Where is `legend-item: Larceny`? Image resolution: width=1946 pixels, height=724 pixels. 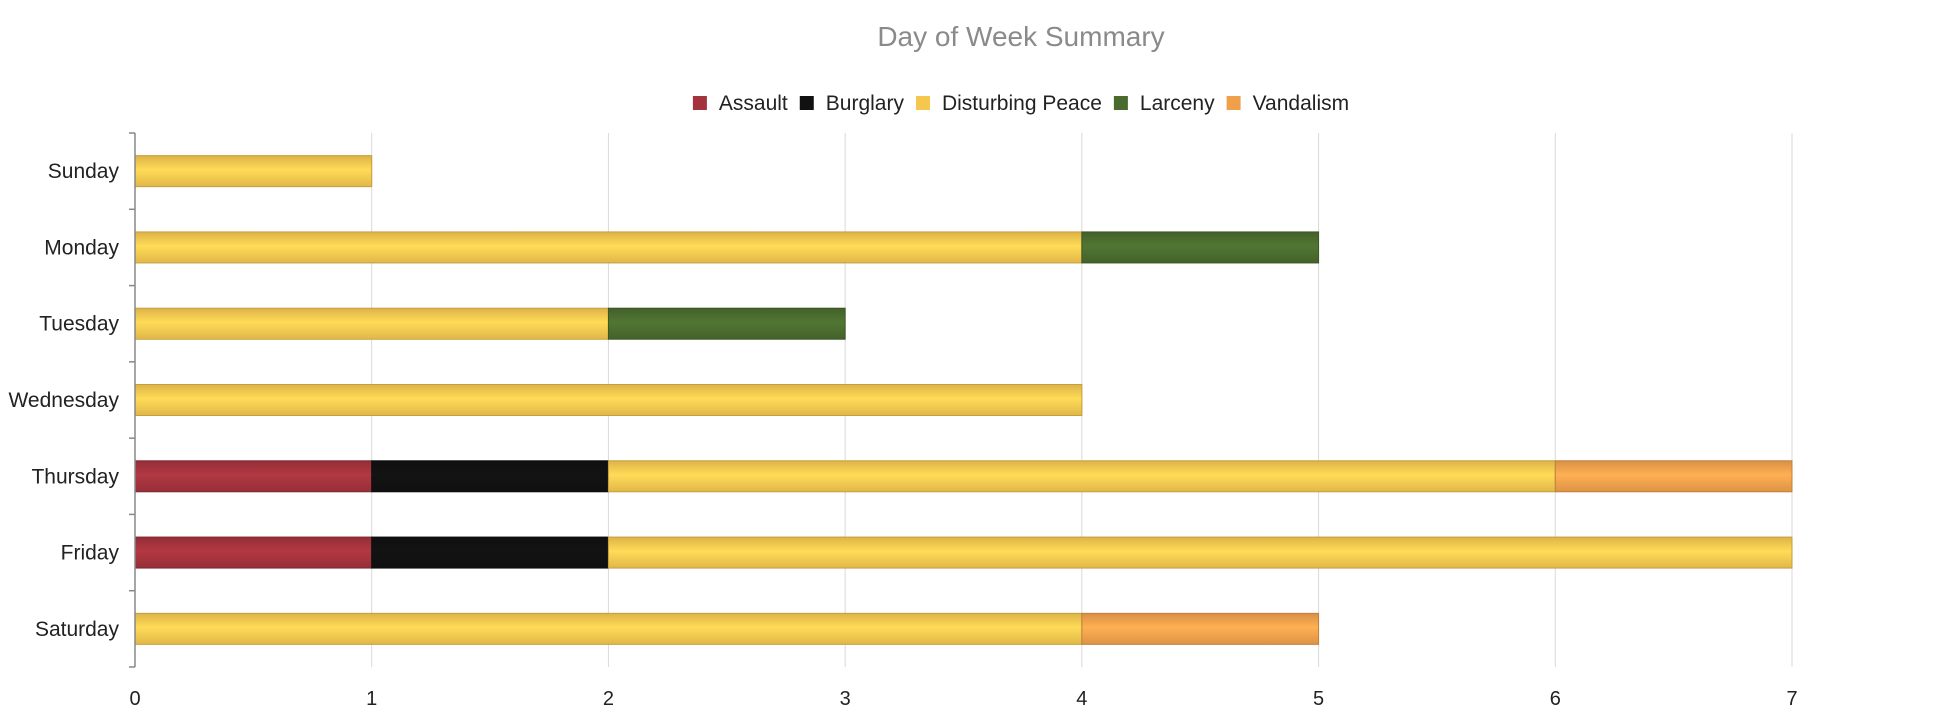 legend-item: Larceny is located at coordinates (1177, 103).